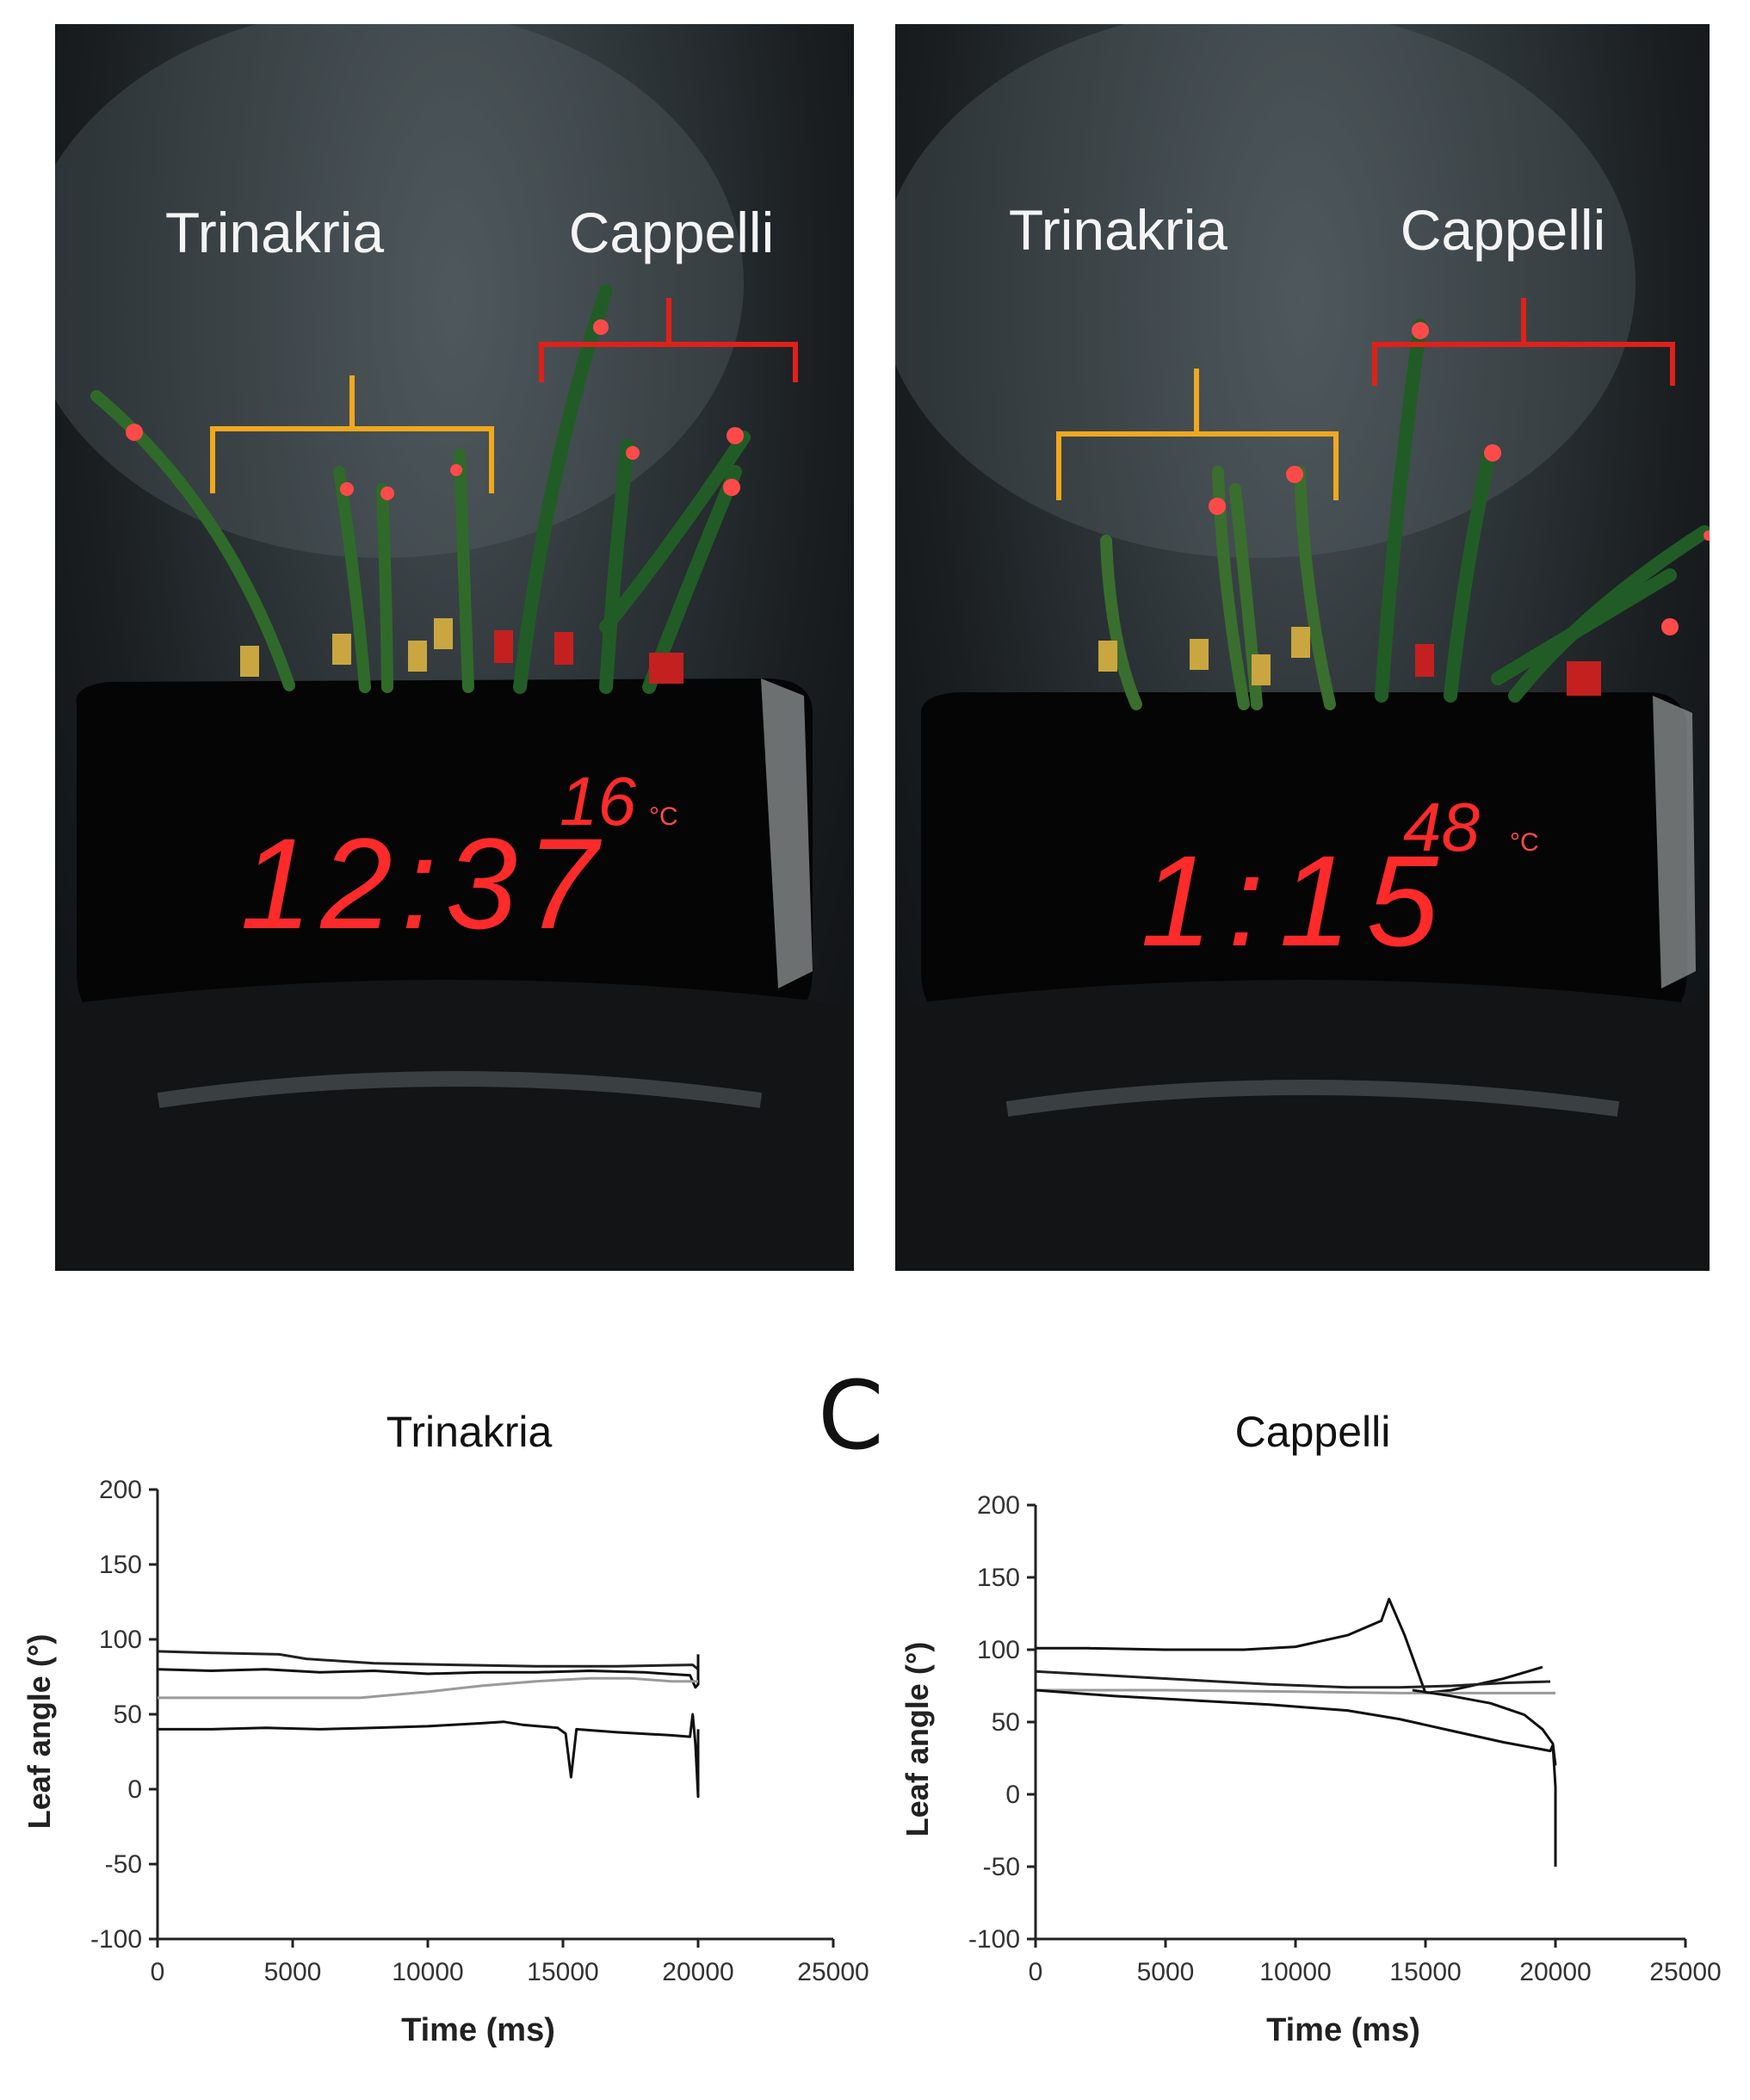 The image size is (1750, 2100). Describe the element at coordinates (469, 1432) in the screenshot. I see `chart-title: Trinakria` at that location.